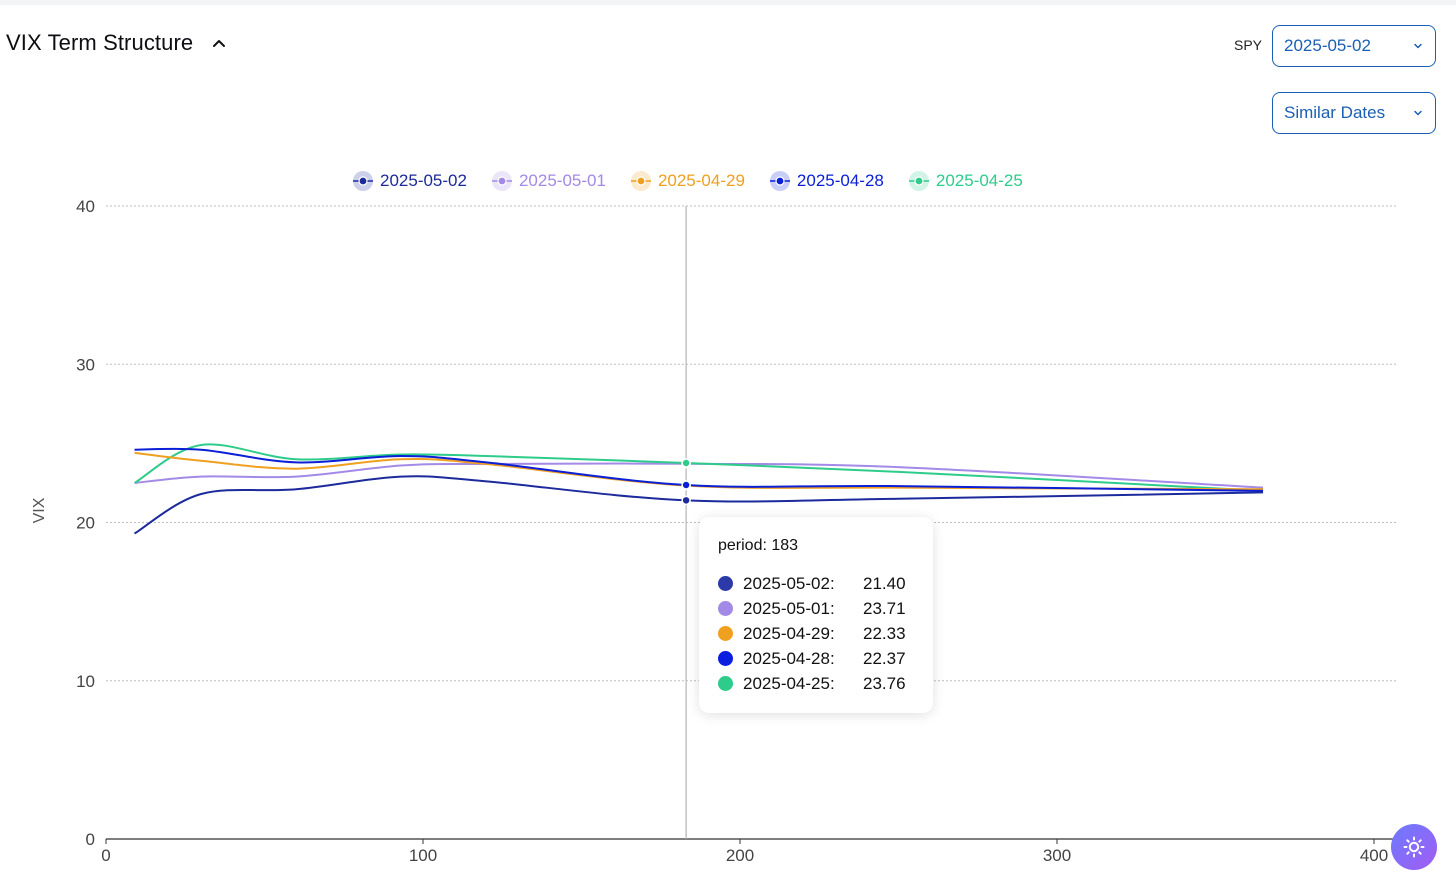  I want to click on tooltip-label: 2025-04-25:, so click(789, 683).